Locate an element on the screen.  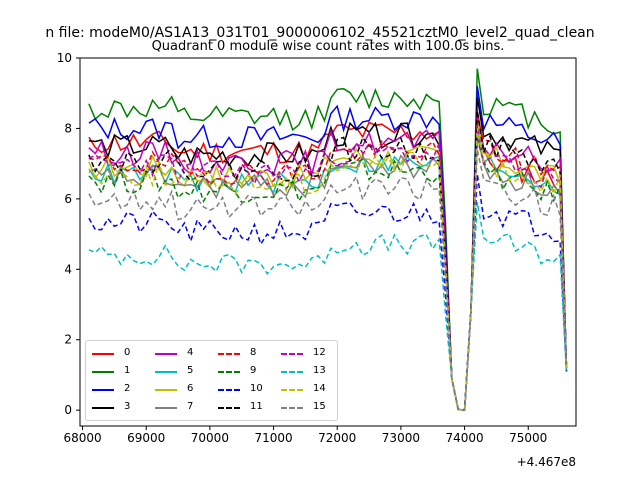
x-tick-label: 74000 is located at coordinates (464, 438).